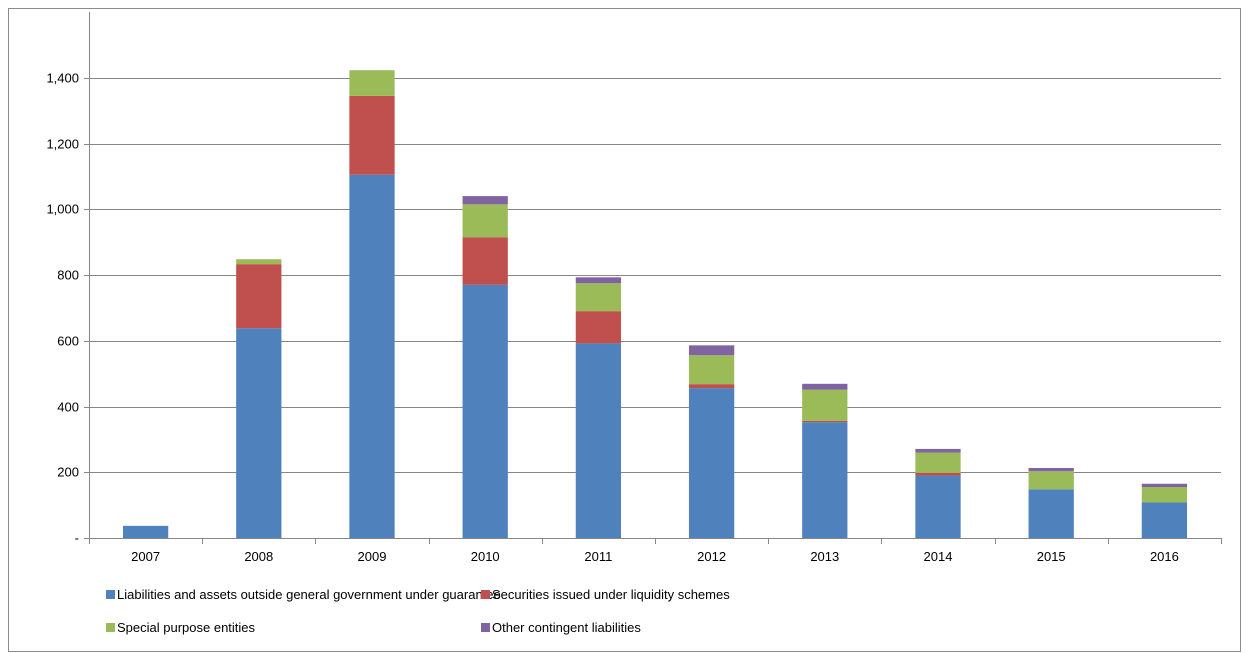 The height and width of the screenshot is (653, 1250). I want to click on y-tick-label: -, so click(77, 538).